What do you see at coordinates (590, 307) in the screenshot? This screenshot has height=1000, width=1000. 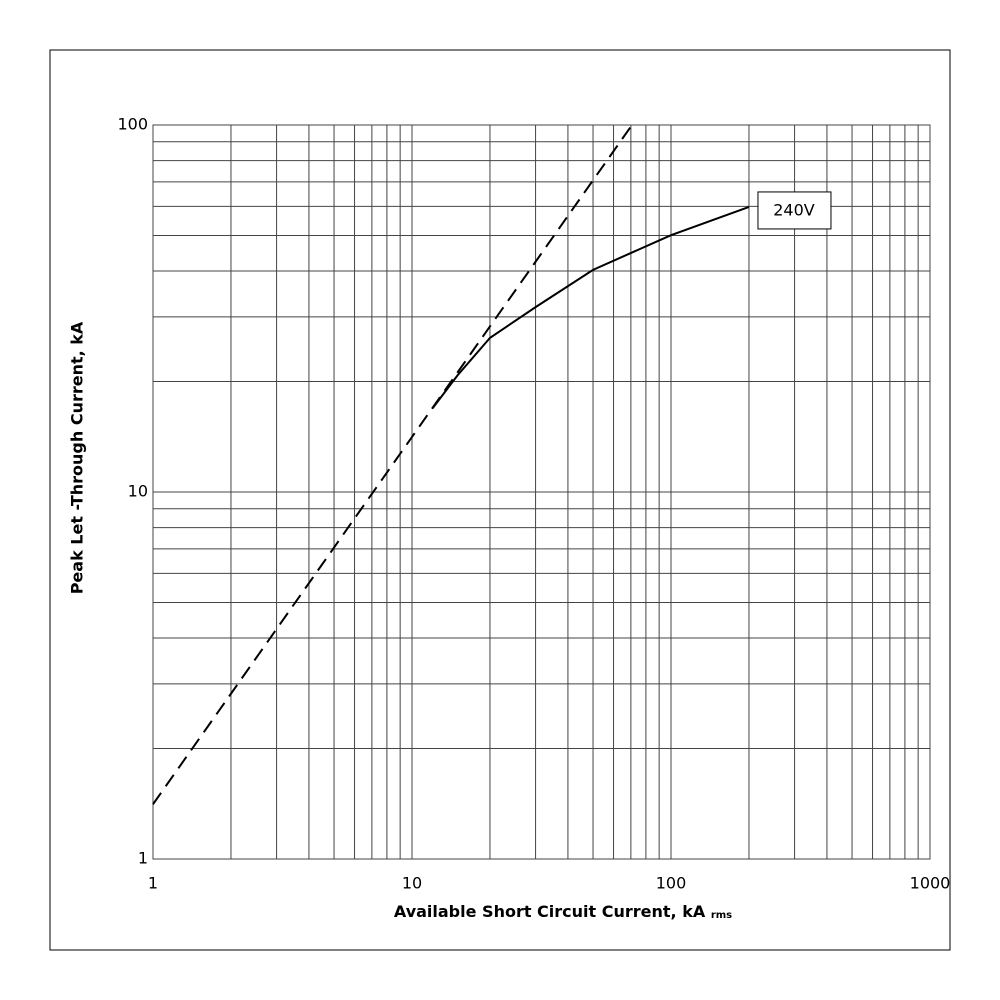 I see `line-series` at bounding box center [590, 307].